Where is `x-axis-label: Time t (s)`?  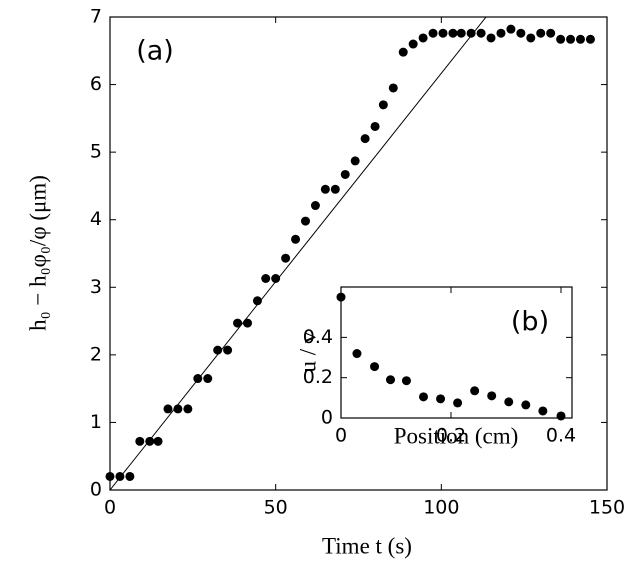
x-axis-label: Time t (s) is located at coordinates (367, 545).